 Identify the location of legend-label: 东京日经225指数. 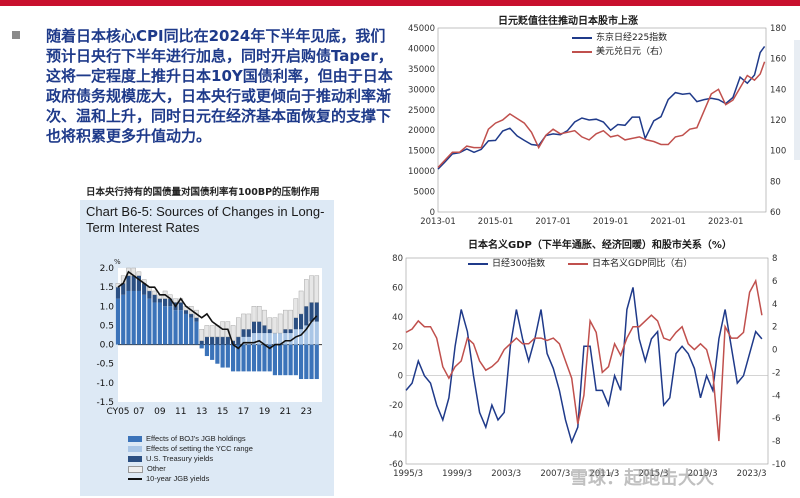
(632, 38).